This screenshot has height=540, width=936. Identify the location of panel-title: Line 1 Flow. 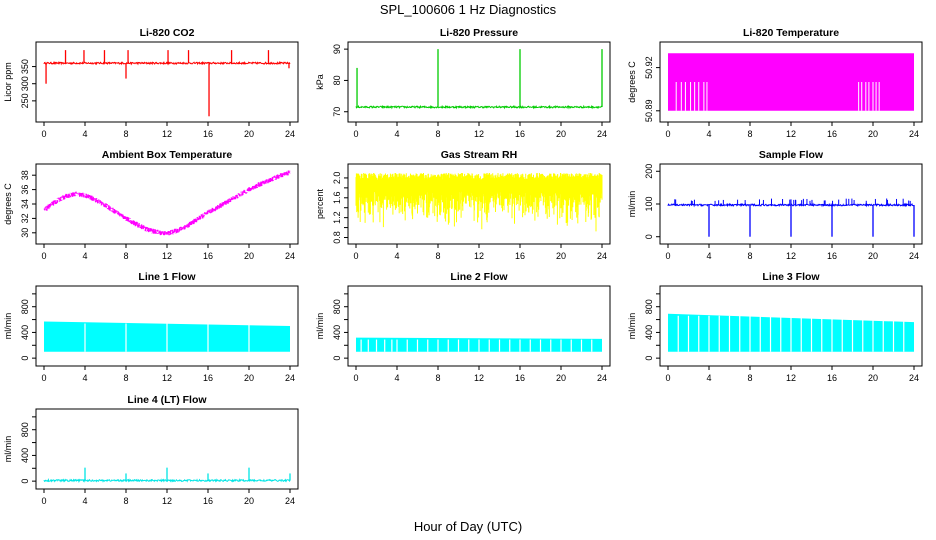
(167, 277).